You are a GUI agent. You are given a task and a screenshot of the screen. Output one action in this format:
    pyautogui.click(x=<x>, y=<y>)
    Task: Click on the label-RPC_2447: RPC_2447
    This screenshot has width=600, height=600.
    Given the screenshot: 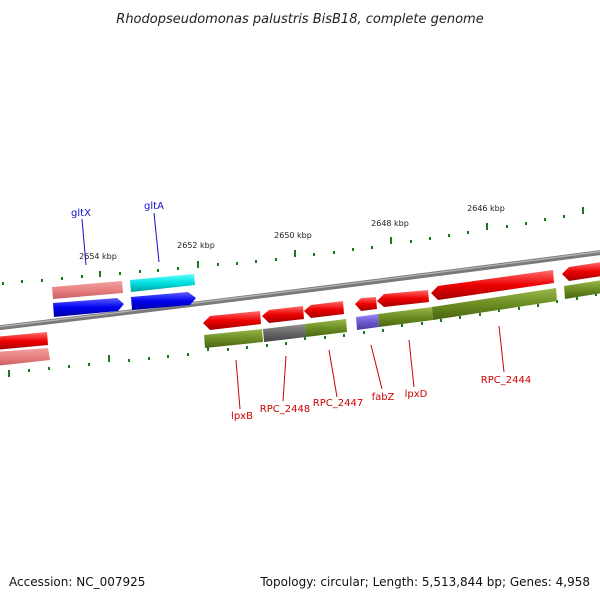 What is the action you would take?
    pyautogui.click(x=338, y=403)
    